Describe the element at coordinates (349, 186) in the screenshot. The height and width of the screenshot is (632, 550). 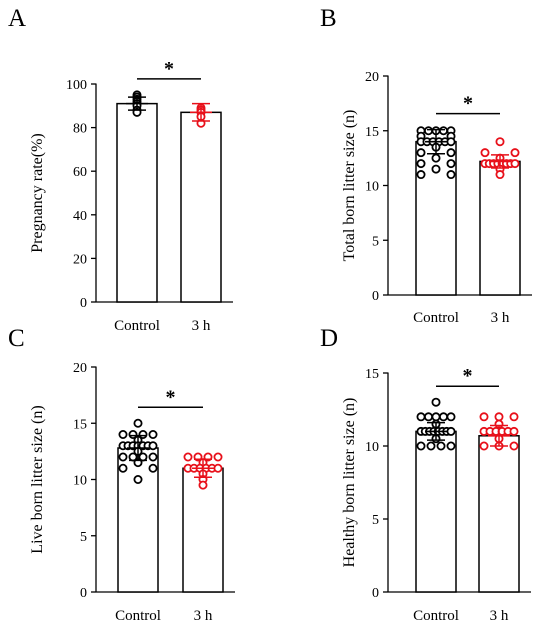
I see `y-axis-label: Total born litter size (n)` at that location.